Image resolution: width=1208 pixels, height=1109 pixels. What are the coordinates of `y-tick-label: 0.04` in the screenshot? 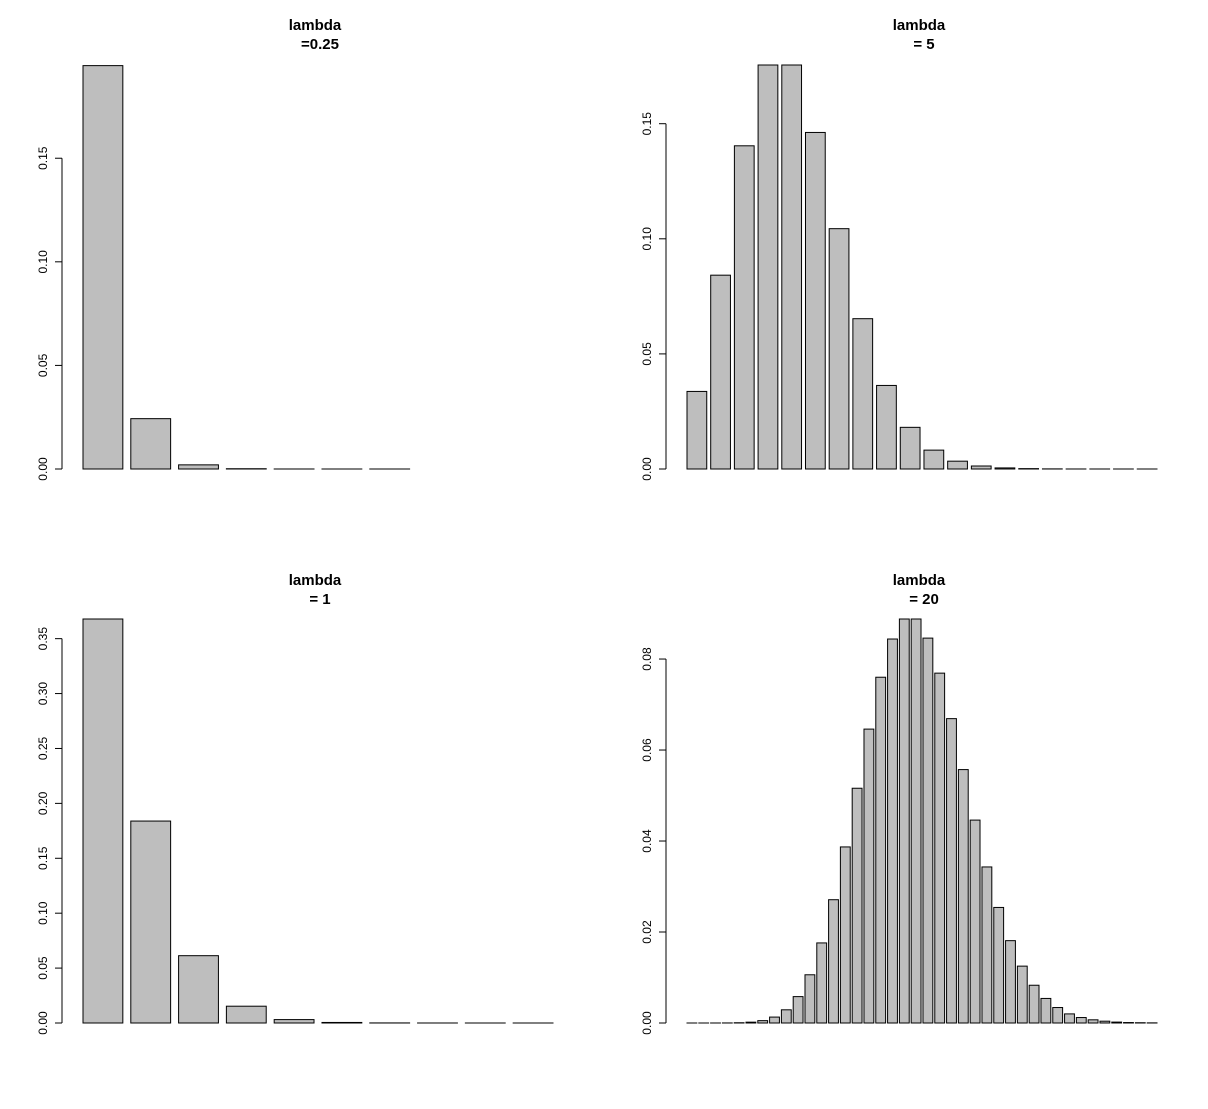 It's located at (647, 841).